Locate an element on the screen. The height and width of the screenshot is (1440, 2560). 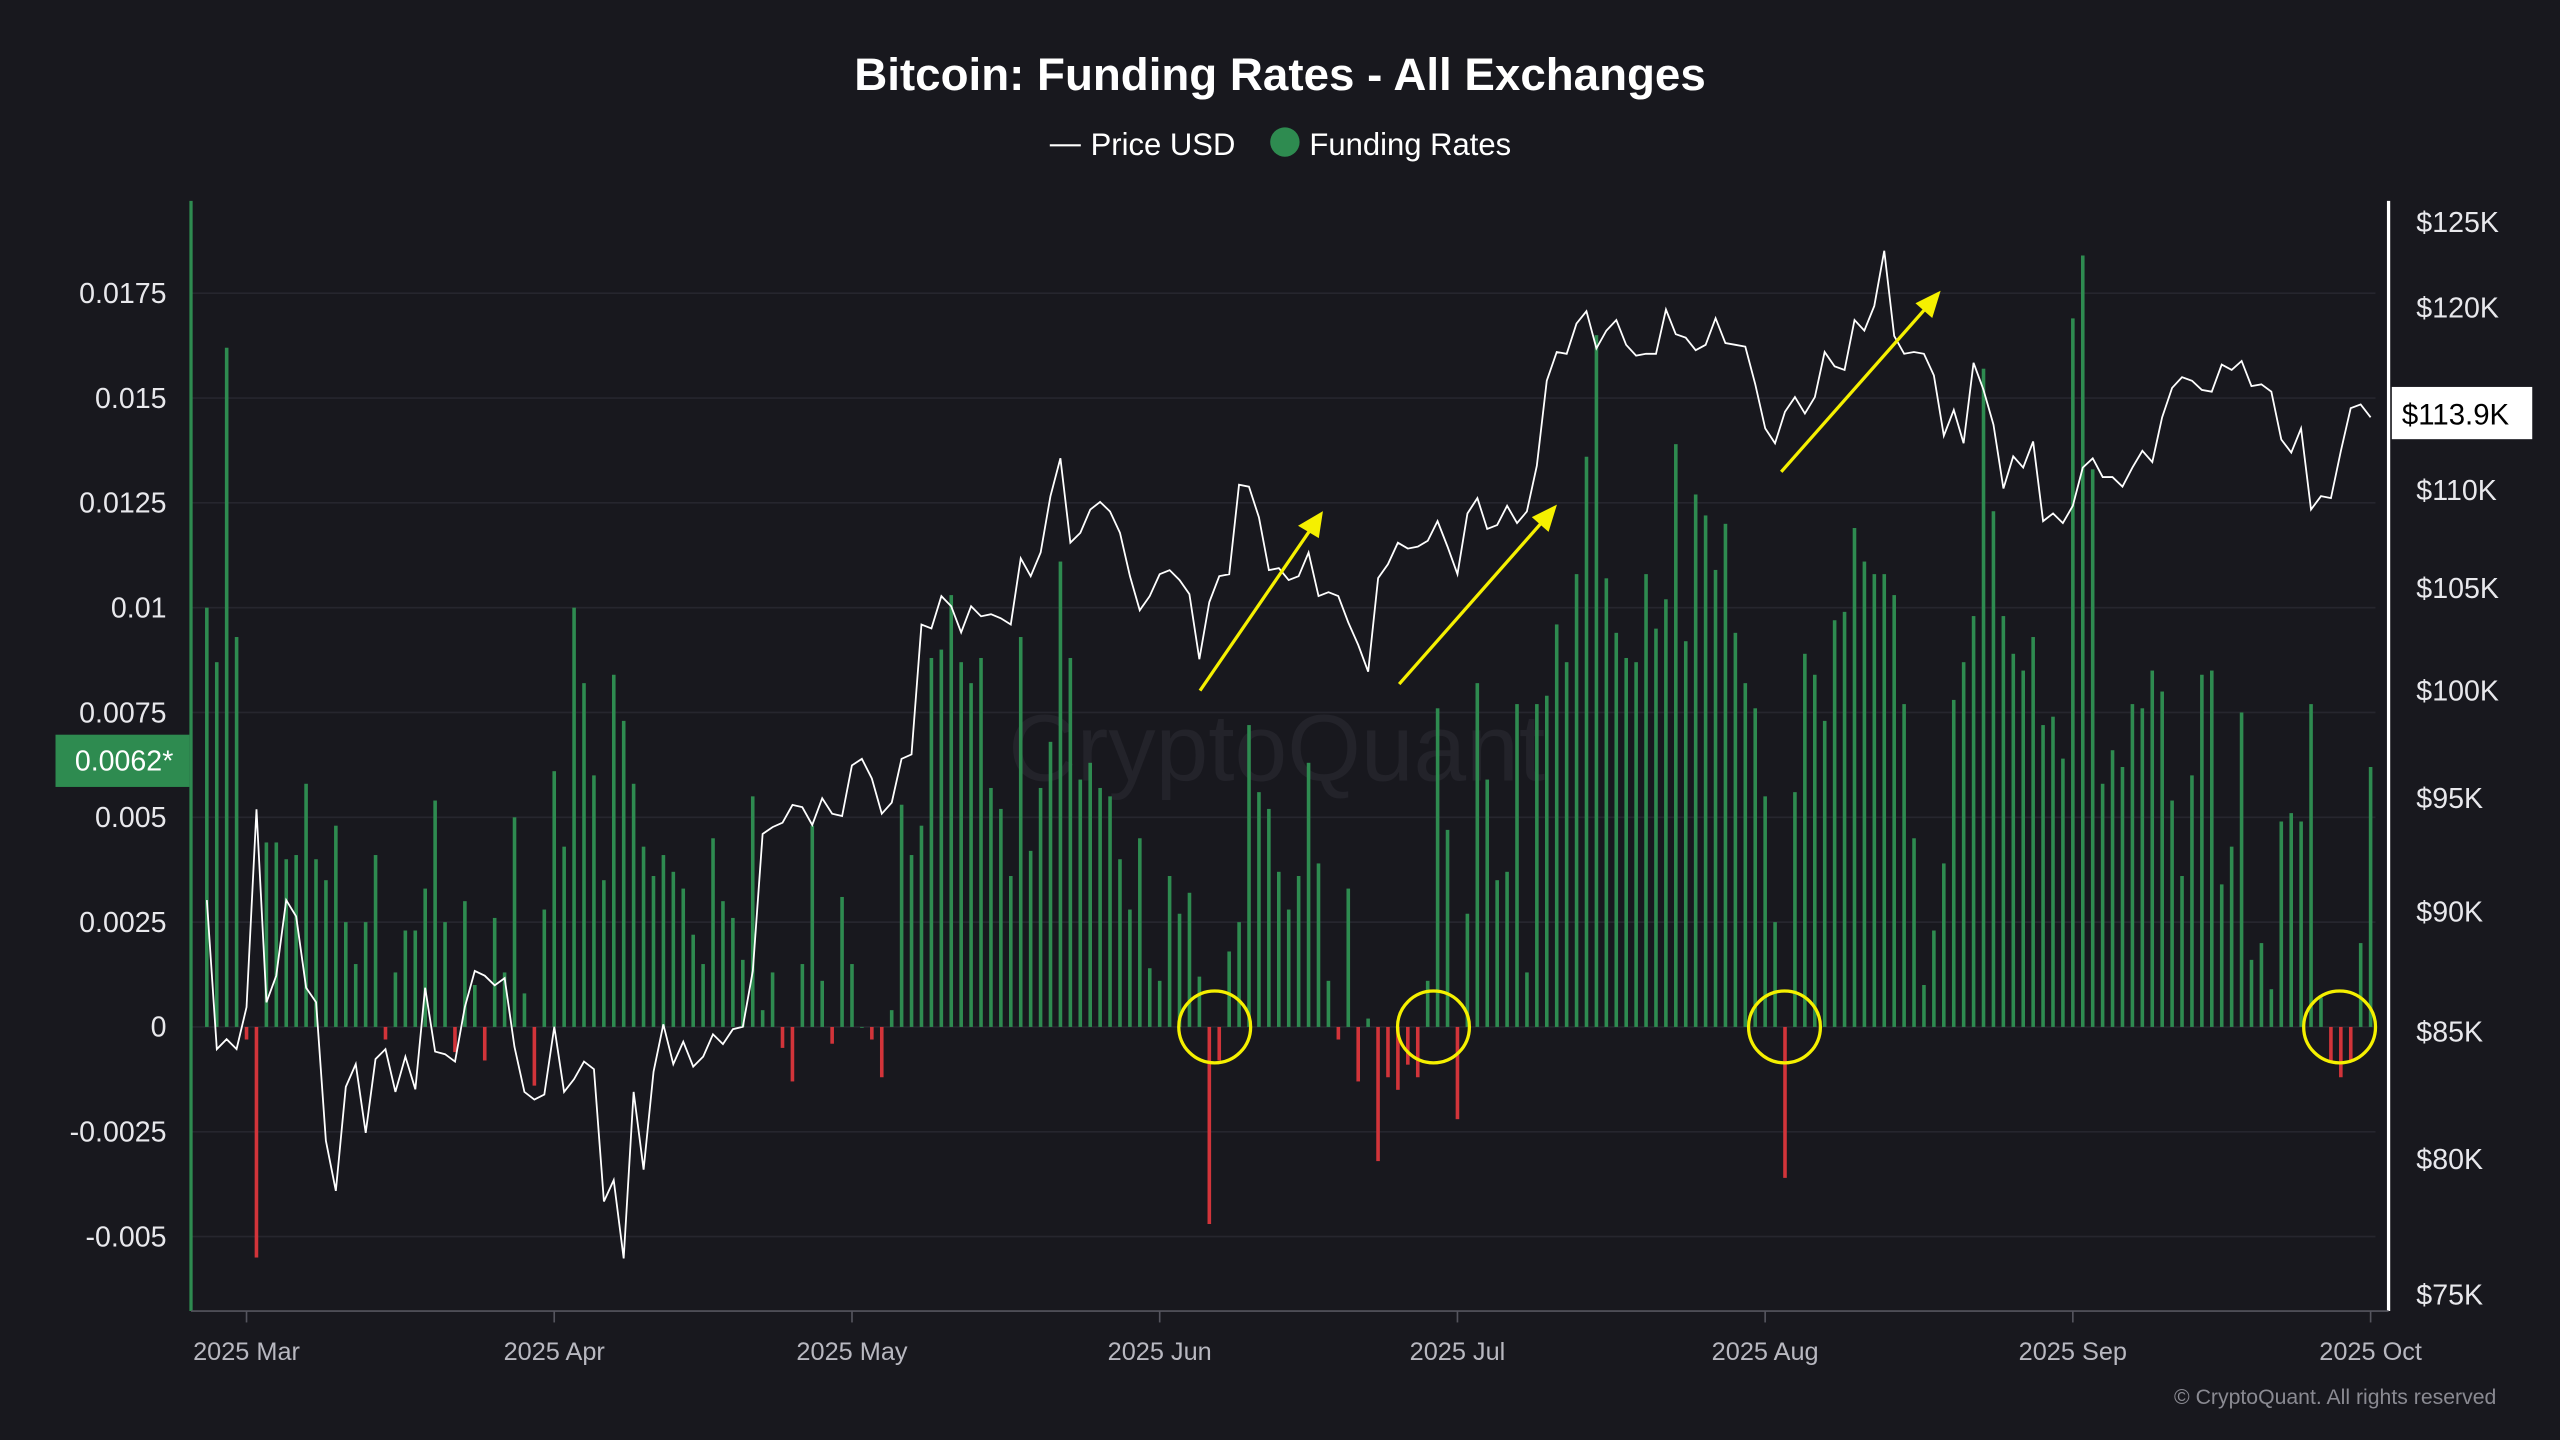
annotation-arrow is located at coordinates (1257, 607).